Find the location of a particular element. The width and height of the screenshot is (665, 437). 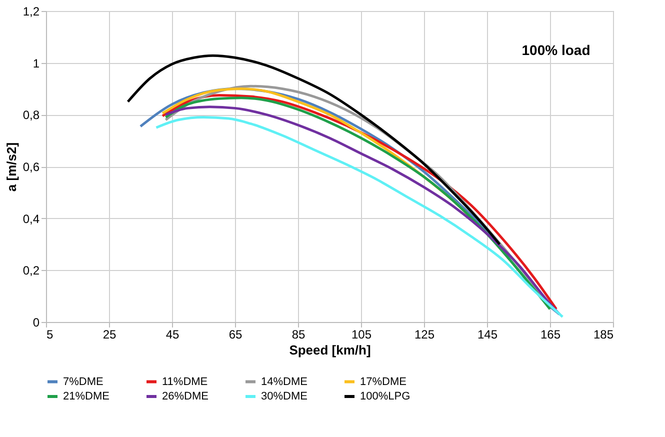

x-tick-label: 165 is located at coordinates (550, 335).